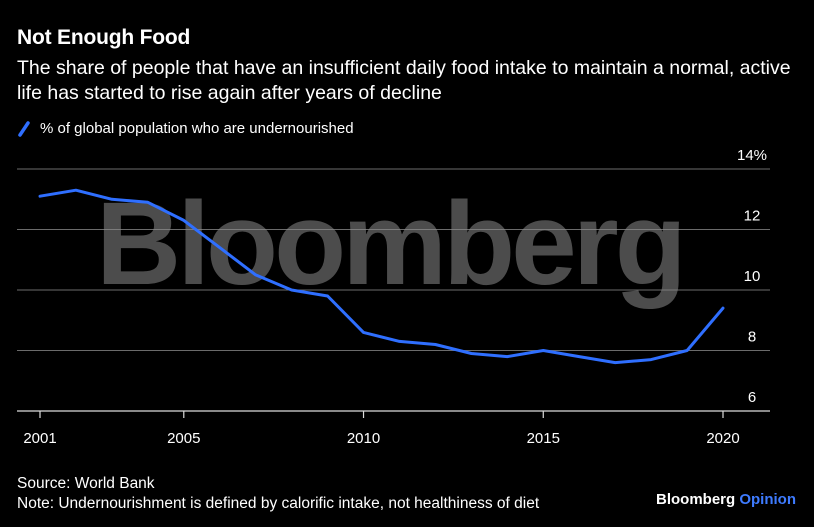 This screenshot has height=527, width=814. I want to click on x-tick-label: 2015, so click(543, 438).